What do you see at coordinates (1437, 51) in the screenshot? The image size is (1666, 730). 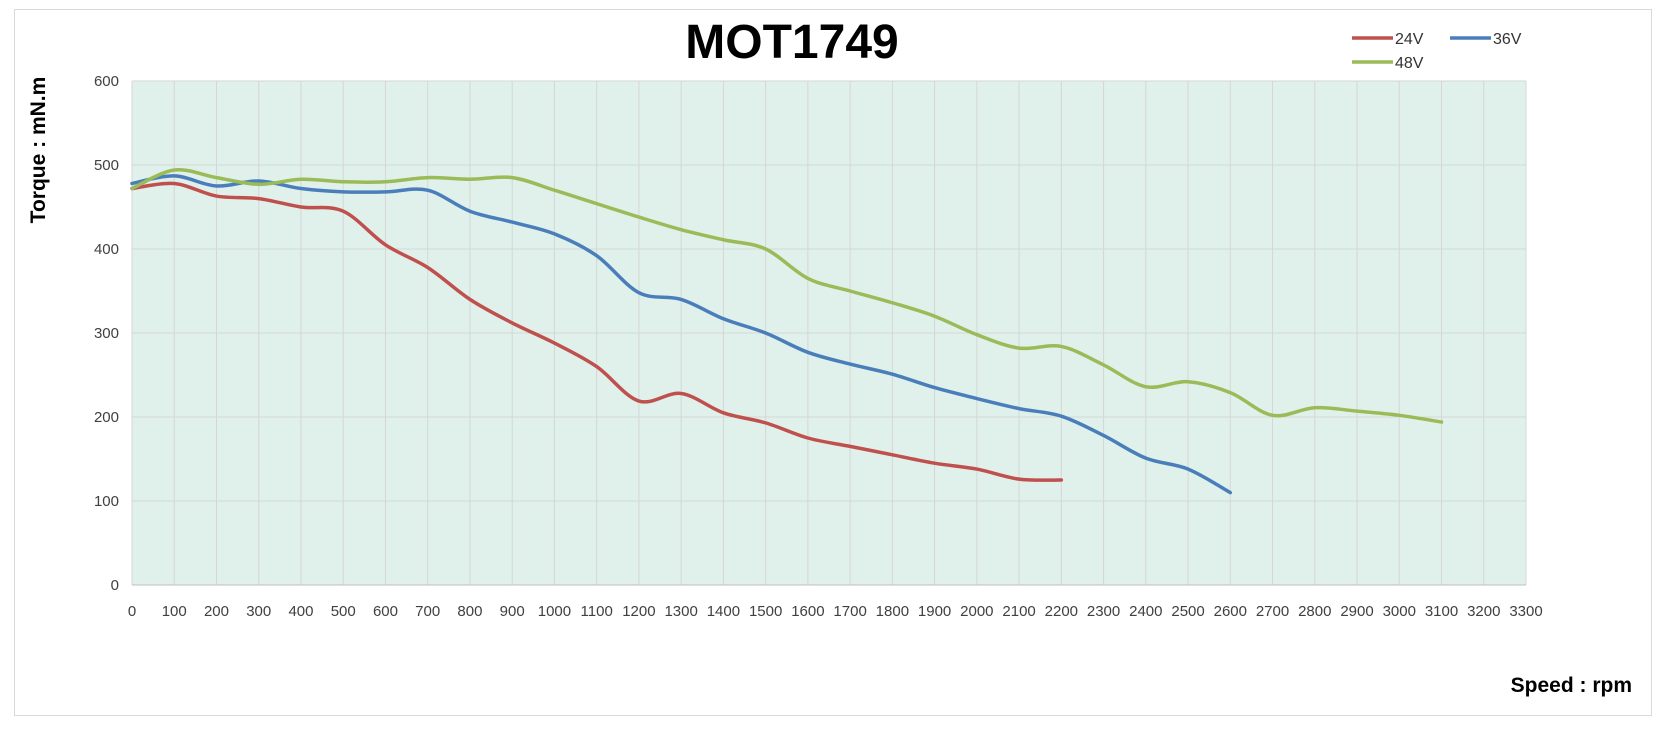 I see `legend: 24V 36V 48V` at bounding box center [1437, 51].